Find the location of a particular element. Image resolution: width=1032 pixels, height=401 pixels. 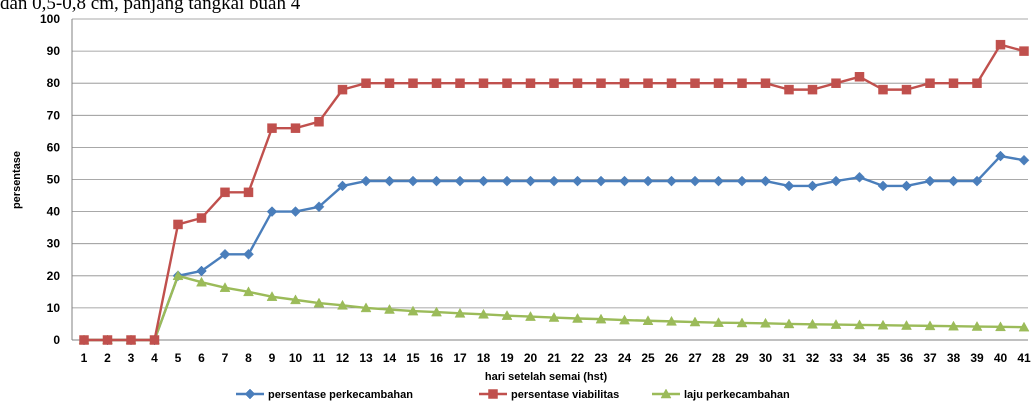

legend-item: laju perkecambahan is located at coordinates (721, 394).